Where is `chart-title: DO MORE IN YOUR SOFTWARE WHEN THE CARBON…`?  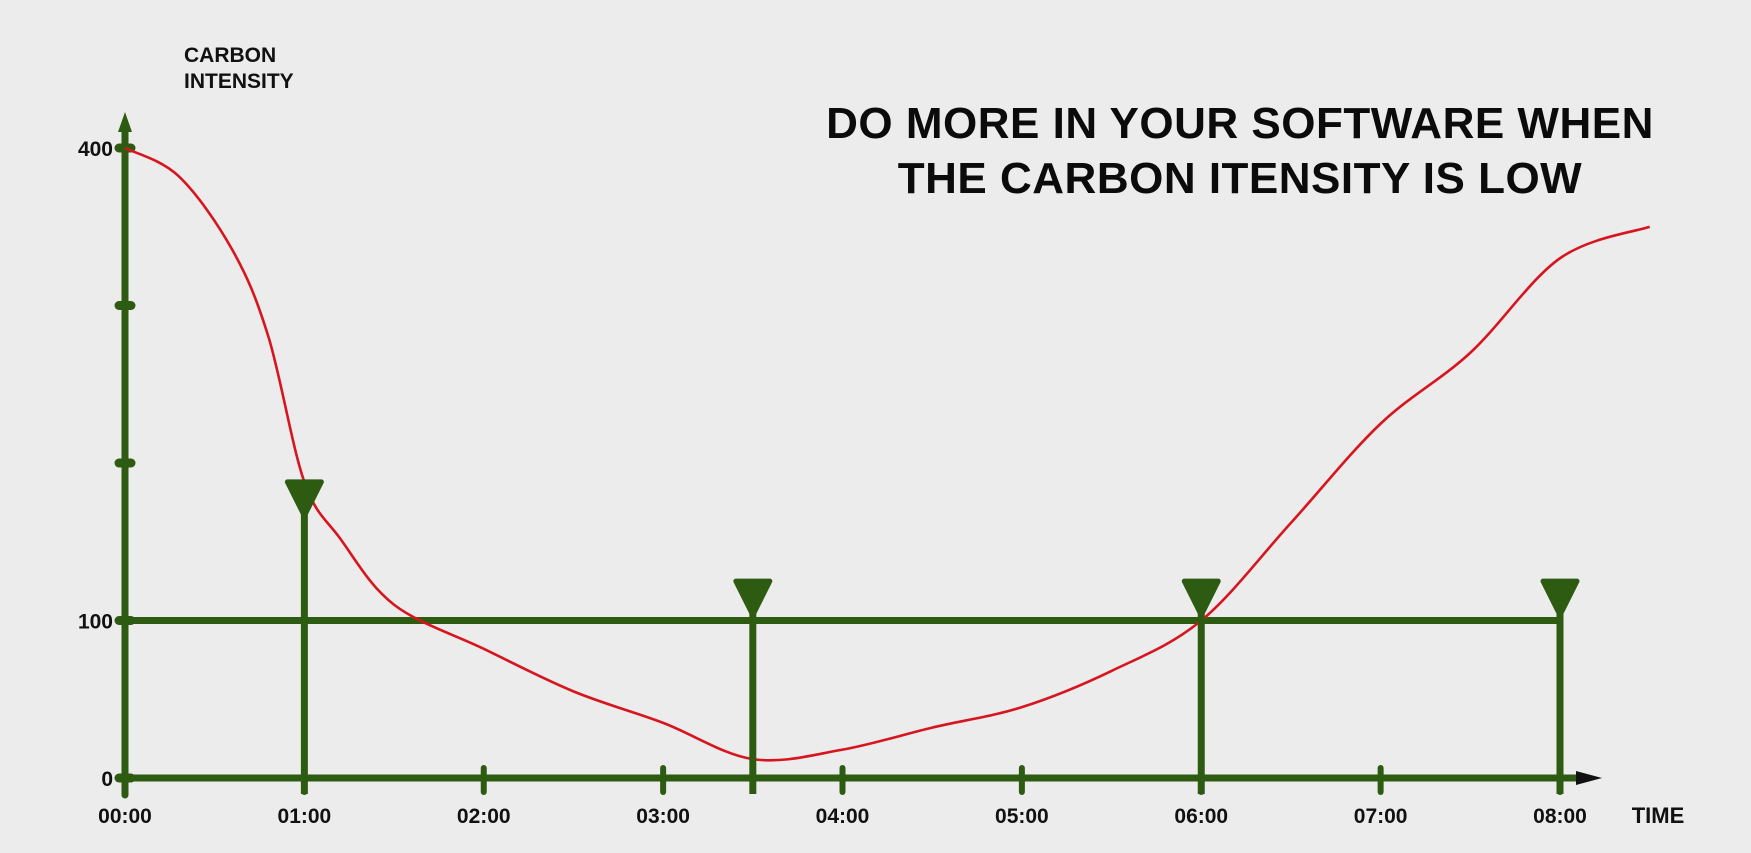 chart-title: DO MORE IN YOUR SOFTWARE WHEN THE CARBON… is located at coordinates (1240, 151).